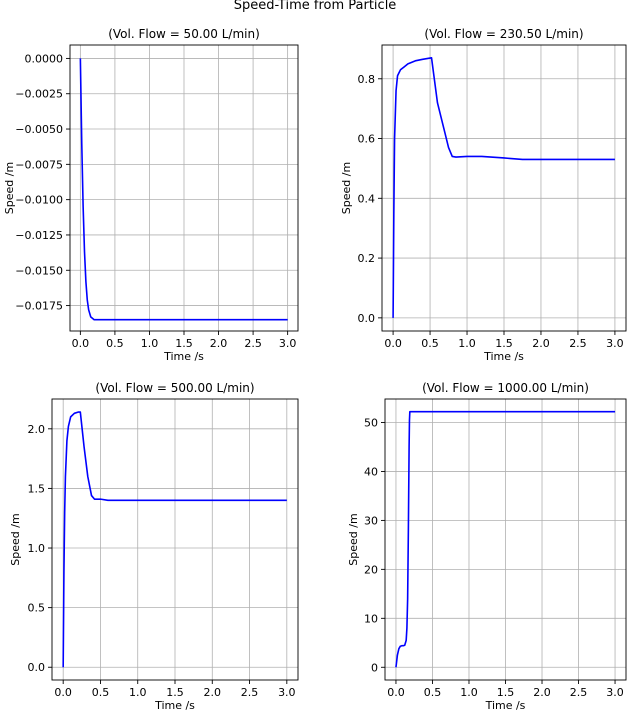 Image resolution: width=631 pixels, height=717 pixels. Describe the element at coordinates (184, 34) in the screenshot. I see `panel-title: (Vol. Flow = 50.00 L/min)` at that location.